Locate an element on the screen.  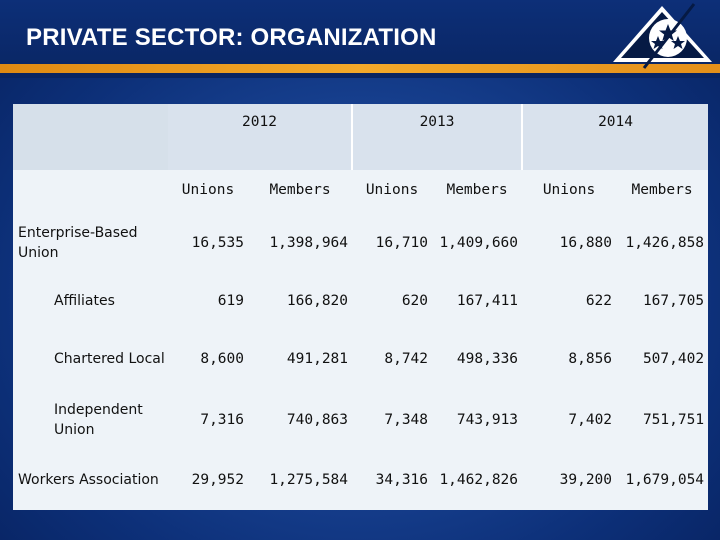
cell-value: 7,402 is located at coordinates (590, 419).